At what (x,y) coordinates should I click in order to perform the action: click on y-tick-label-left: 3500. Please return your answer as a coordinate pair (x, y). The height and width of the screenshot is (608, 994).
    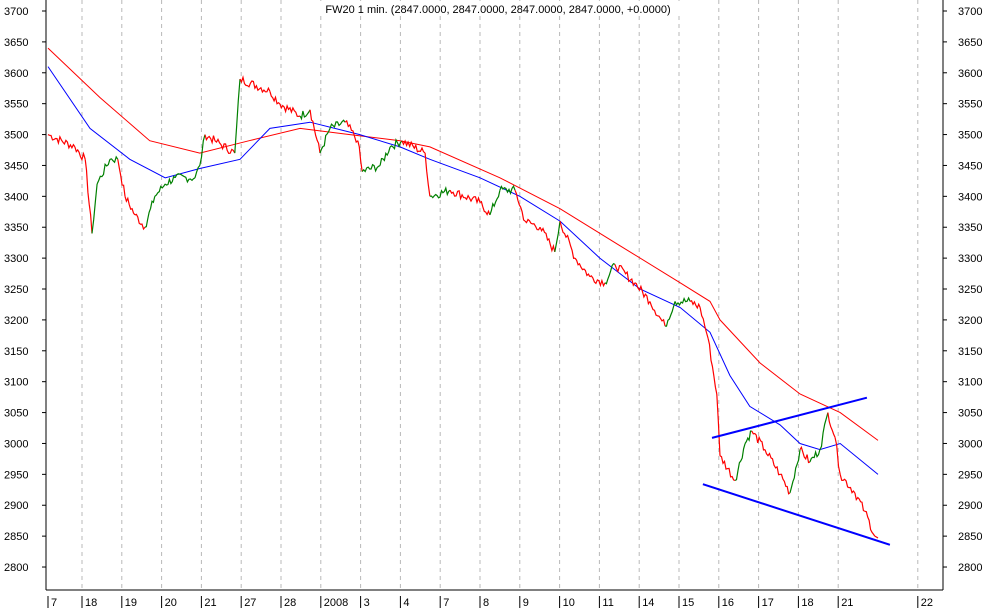
    Looking at the image, I should click on (16, 136).